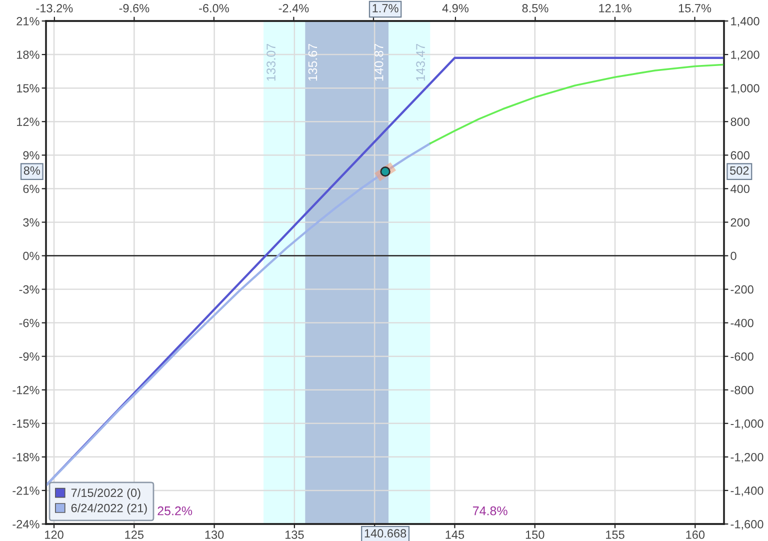 The image size is (768, 541). I want to click on y2-tick-label: 200, so click(740, 222).